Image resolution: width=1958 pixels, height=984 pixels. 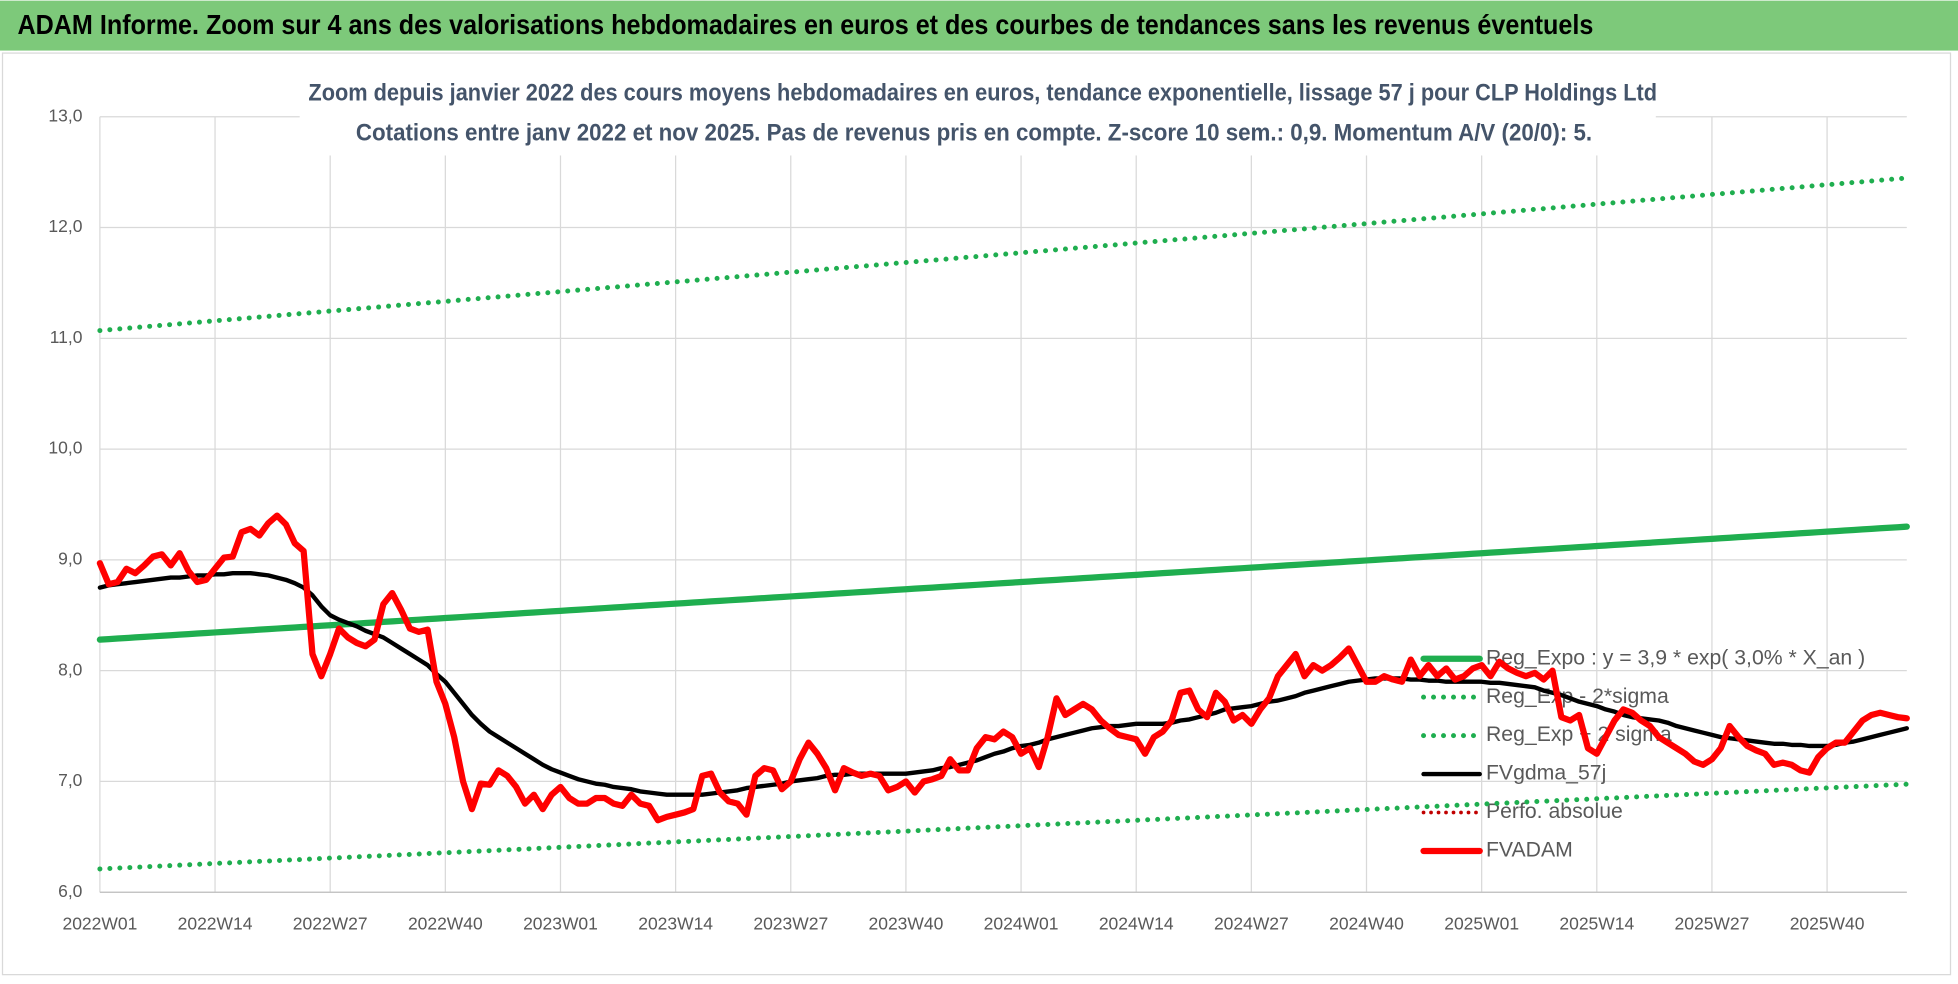 I want to click on legend-label: Reg_Expo : y = 3,9 * exp( 3,0% * X_an ), so click(x=1675, y=657).